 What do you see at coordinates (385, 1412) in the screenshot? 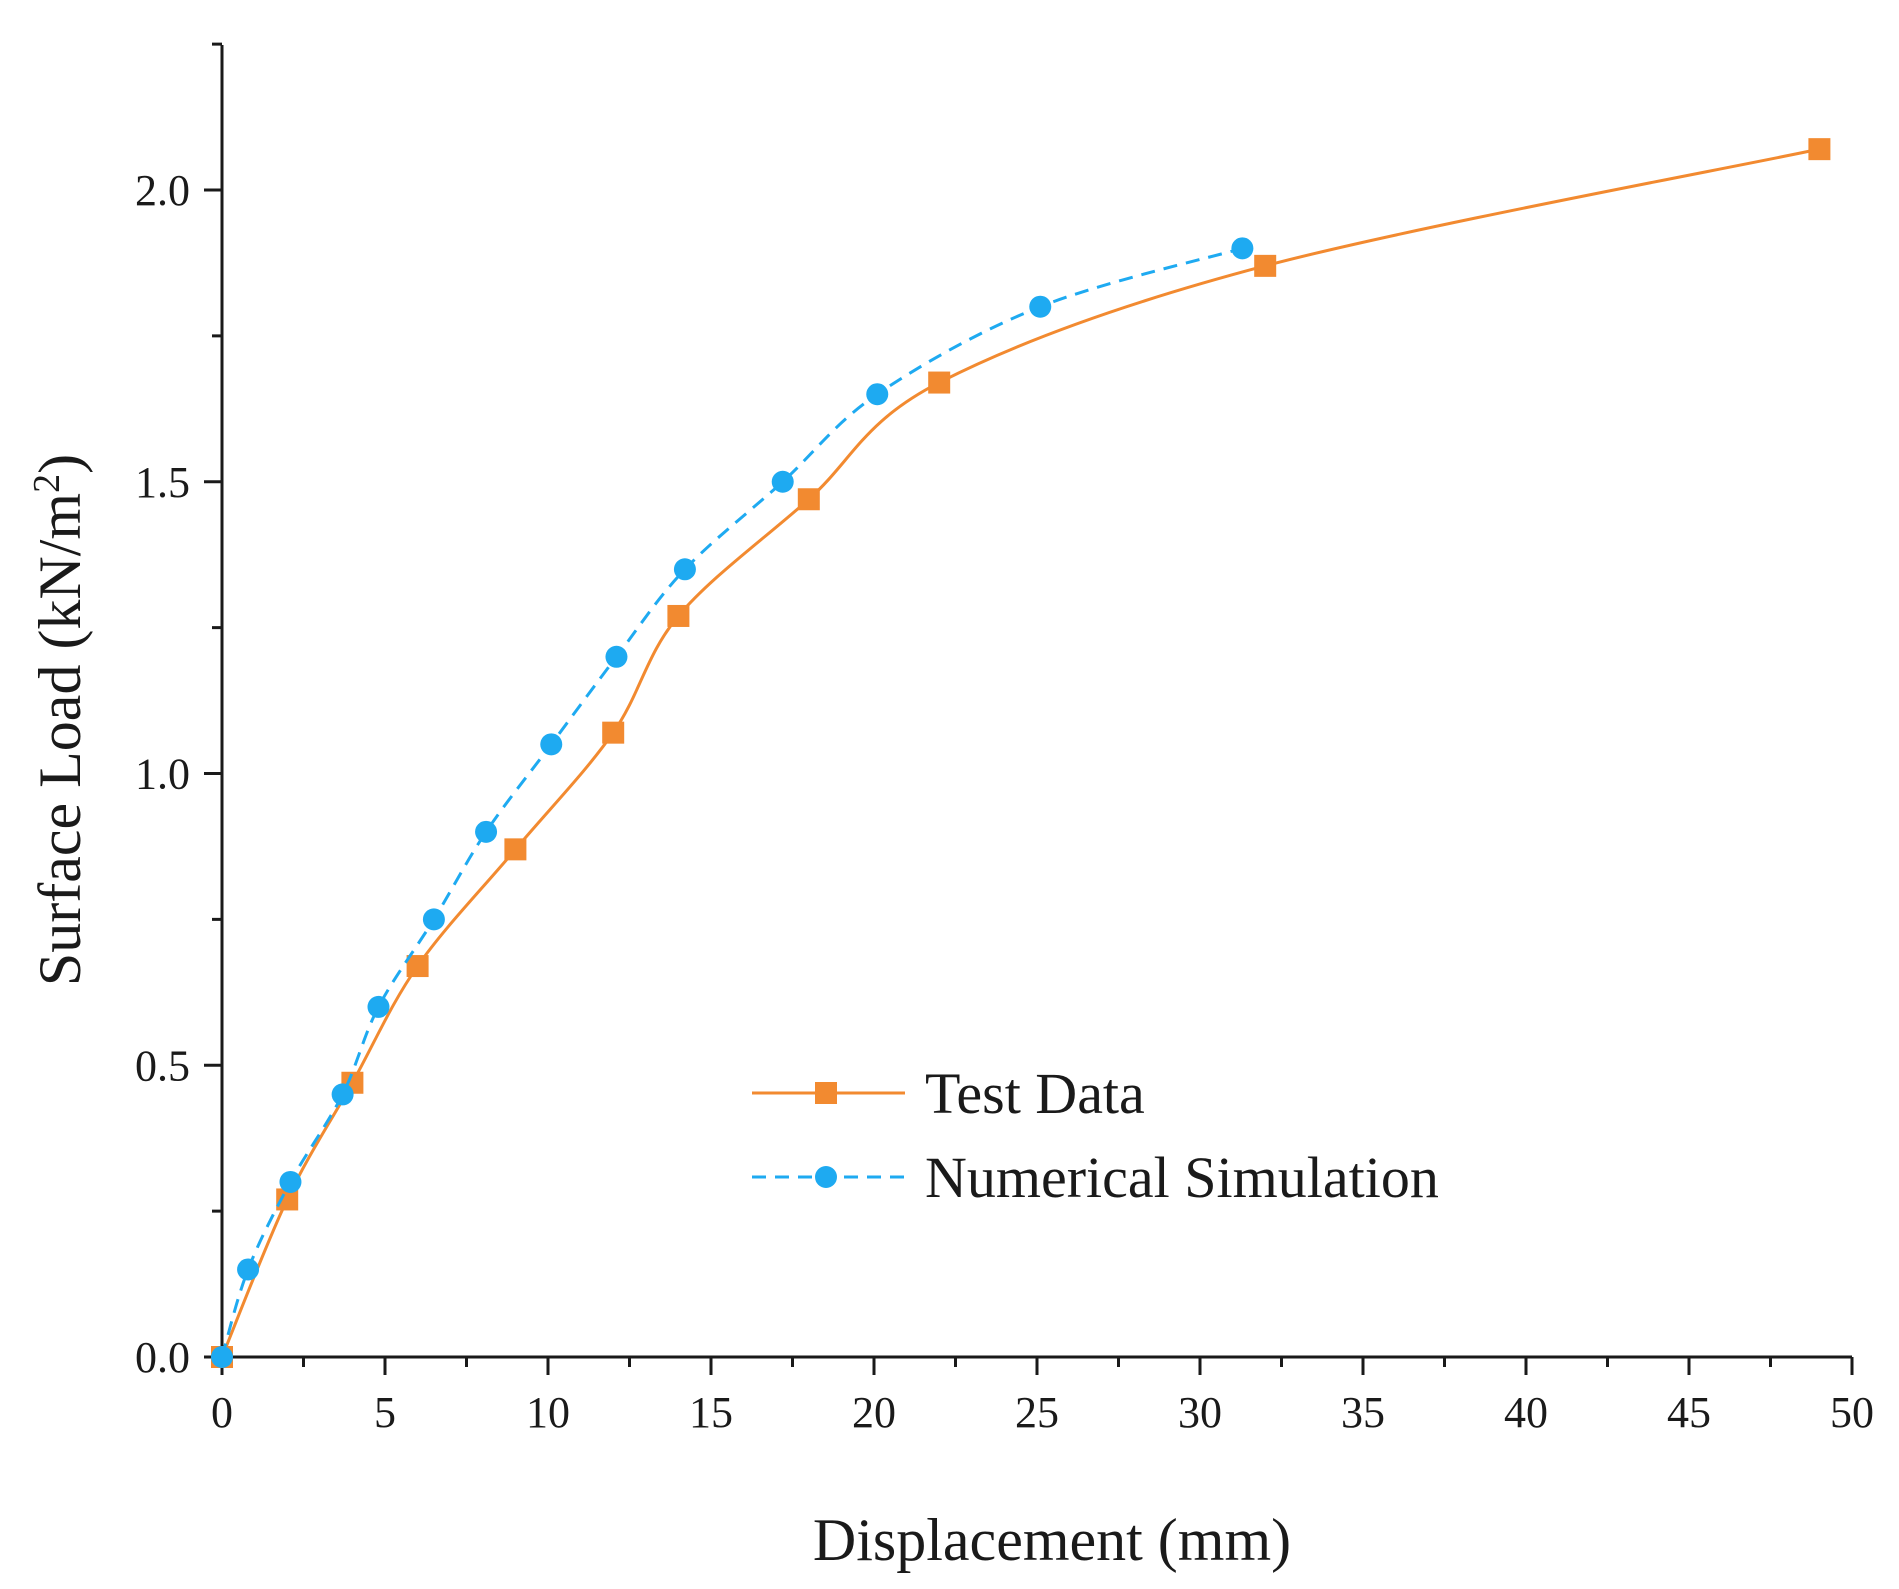
I see `x-tick-label: 5` at bounding box center [385, 1412].